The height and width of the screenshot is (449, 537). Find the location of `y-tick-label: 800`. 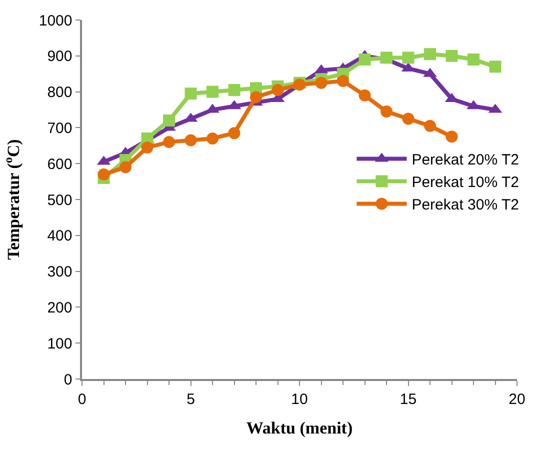

y-tick-label: 800 is located at coordinates (59, 93).